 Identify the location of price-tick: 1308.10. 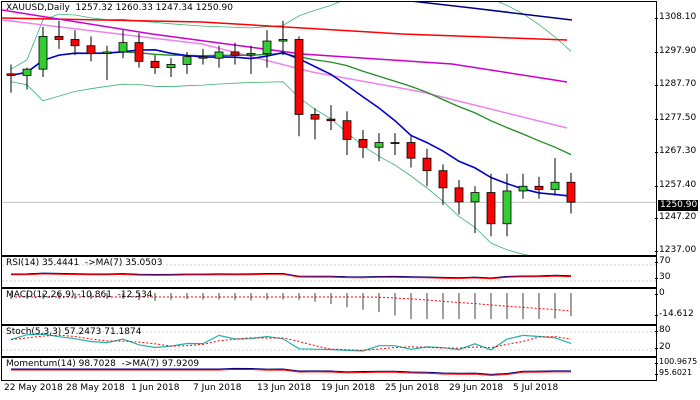
(675, 17).